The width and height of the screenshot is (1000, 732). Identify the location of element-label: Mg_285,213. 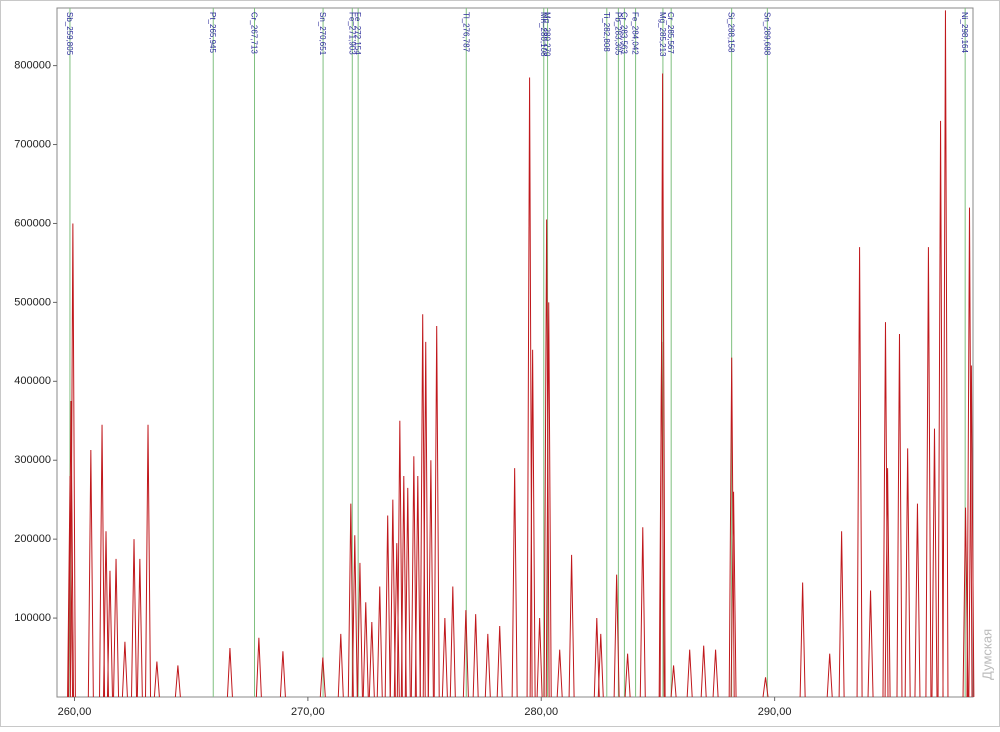
(662, 34).